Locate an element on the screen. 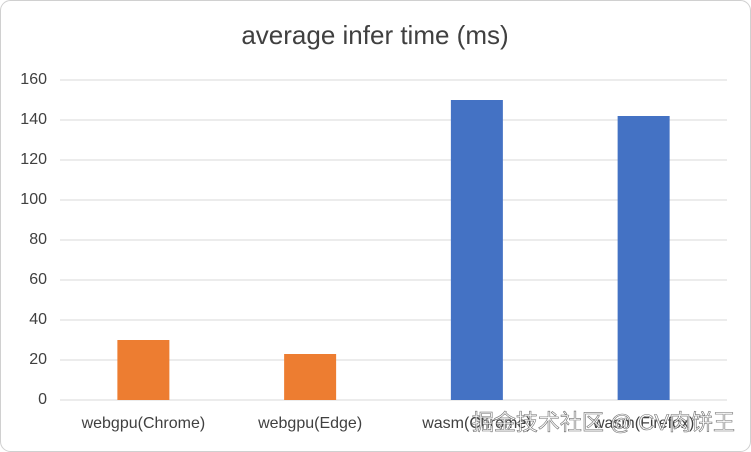 This screenshot has width=751, height=452. y-tick-label: 0 is located at coordinates (42, 399).